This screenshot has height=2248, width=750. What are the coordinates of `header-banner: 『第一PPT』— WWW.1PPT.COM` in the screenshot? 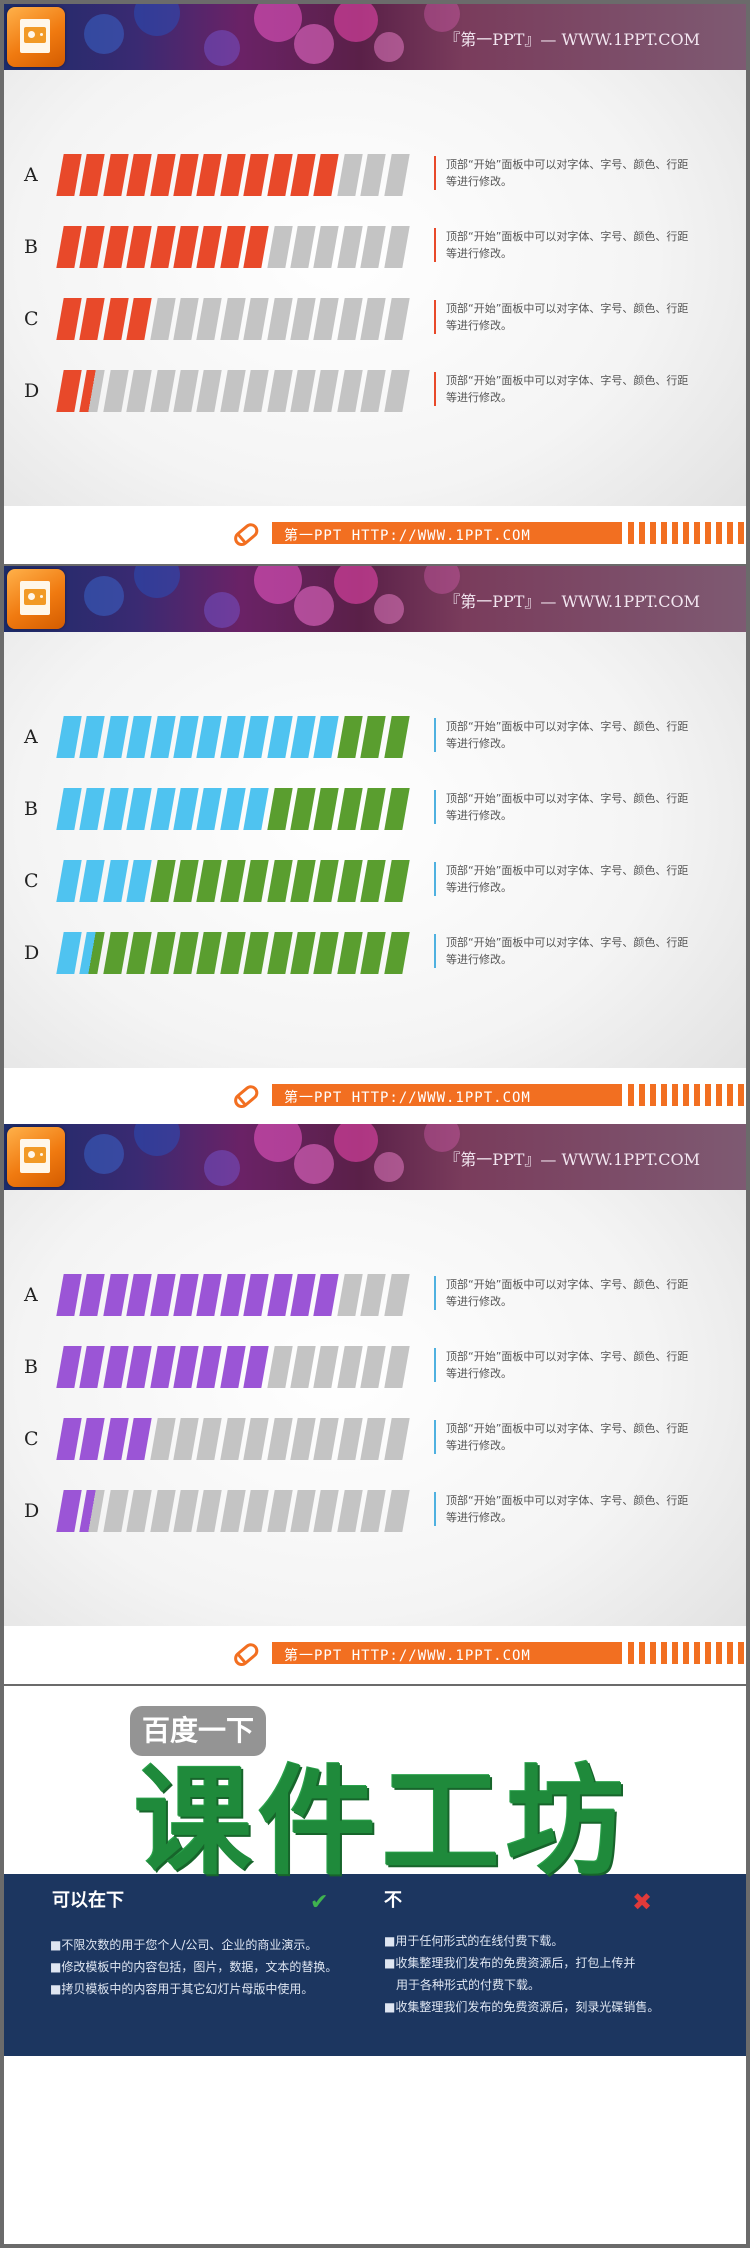 It's located at (375, 1157).